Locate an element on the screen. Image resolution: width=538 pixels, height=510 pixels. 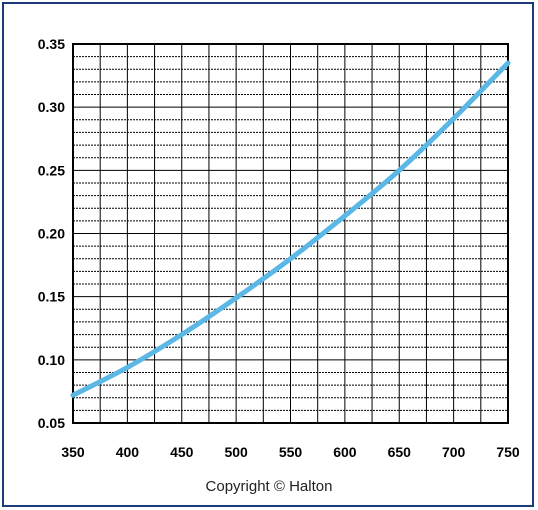
y-tick-label: 0.25 is located at coordinates (51, 170).